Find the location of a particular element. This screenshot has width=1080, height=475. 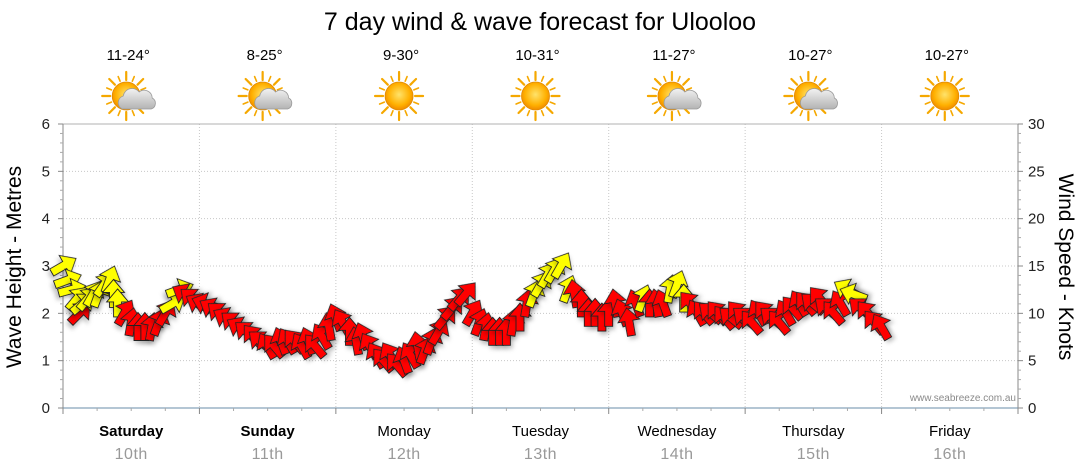

chart-title: 7 day wind & wave forecast for Ulooloo is located at coordinates (540, 22).